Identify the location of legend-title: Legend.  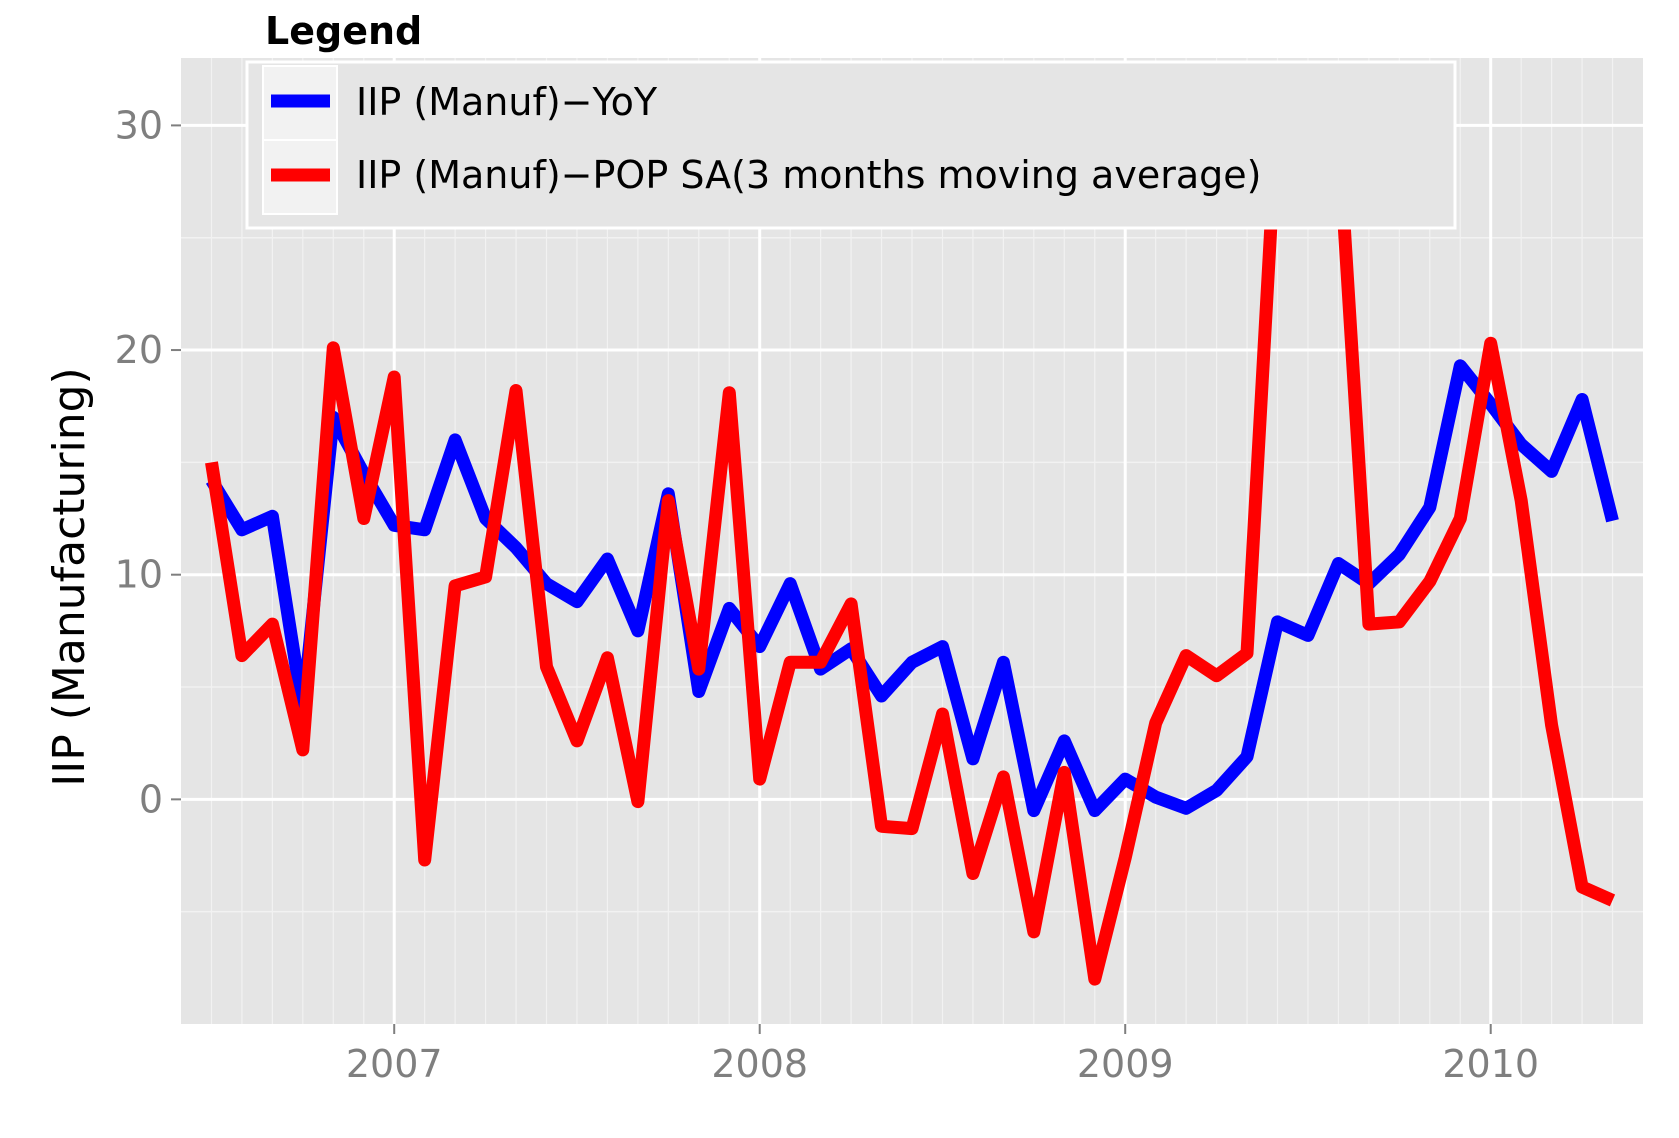
(343, 31).